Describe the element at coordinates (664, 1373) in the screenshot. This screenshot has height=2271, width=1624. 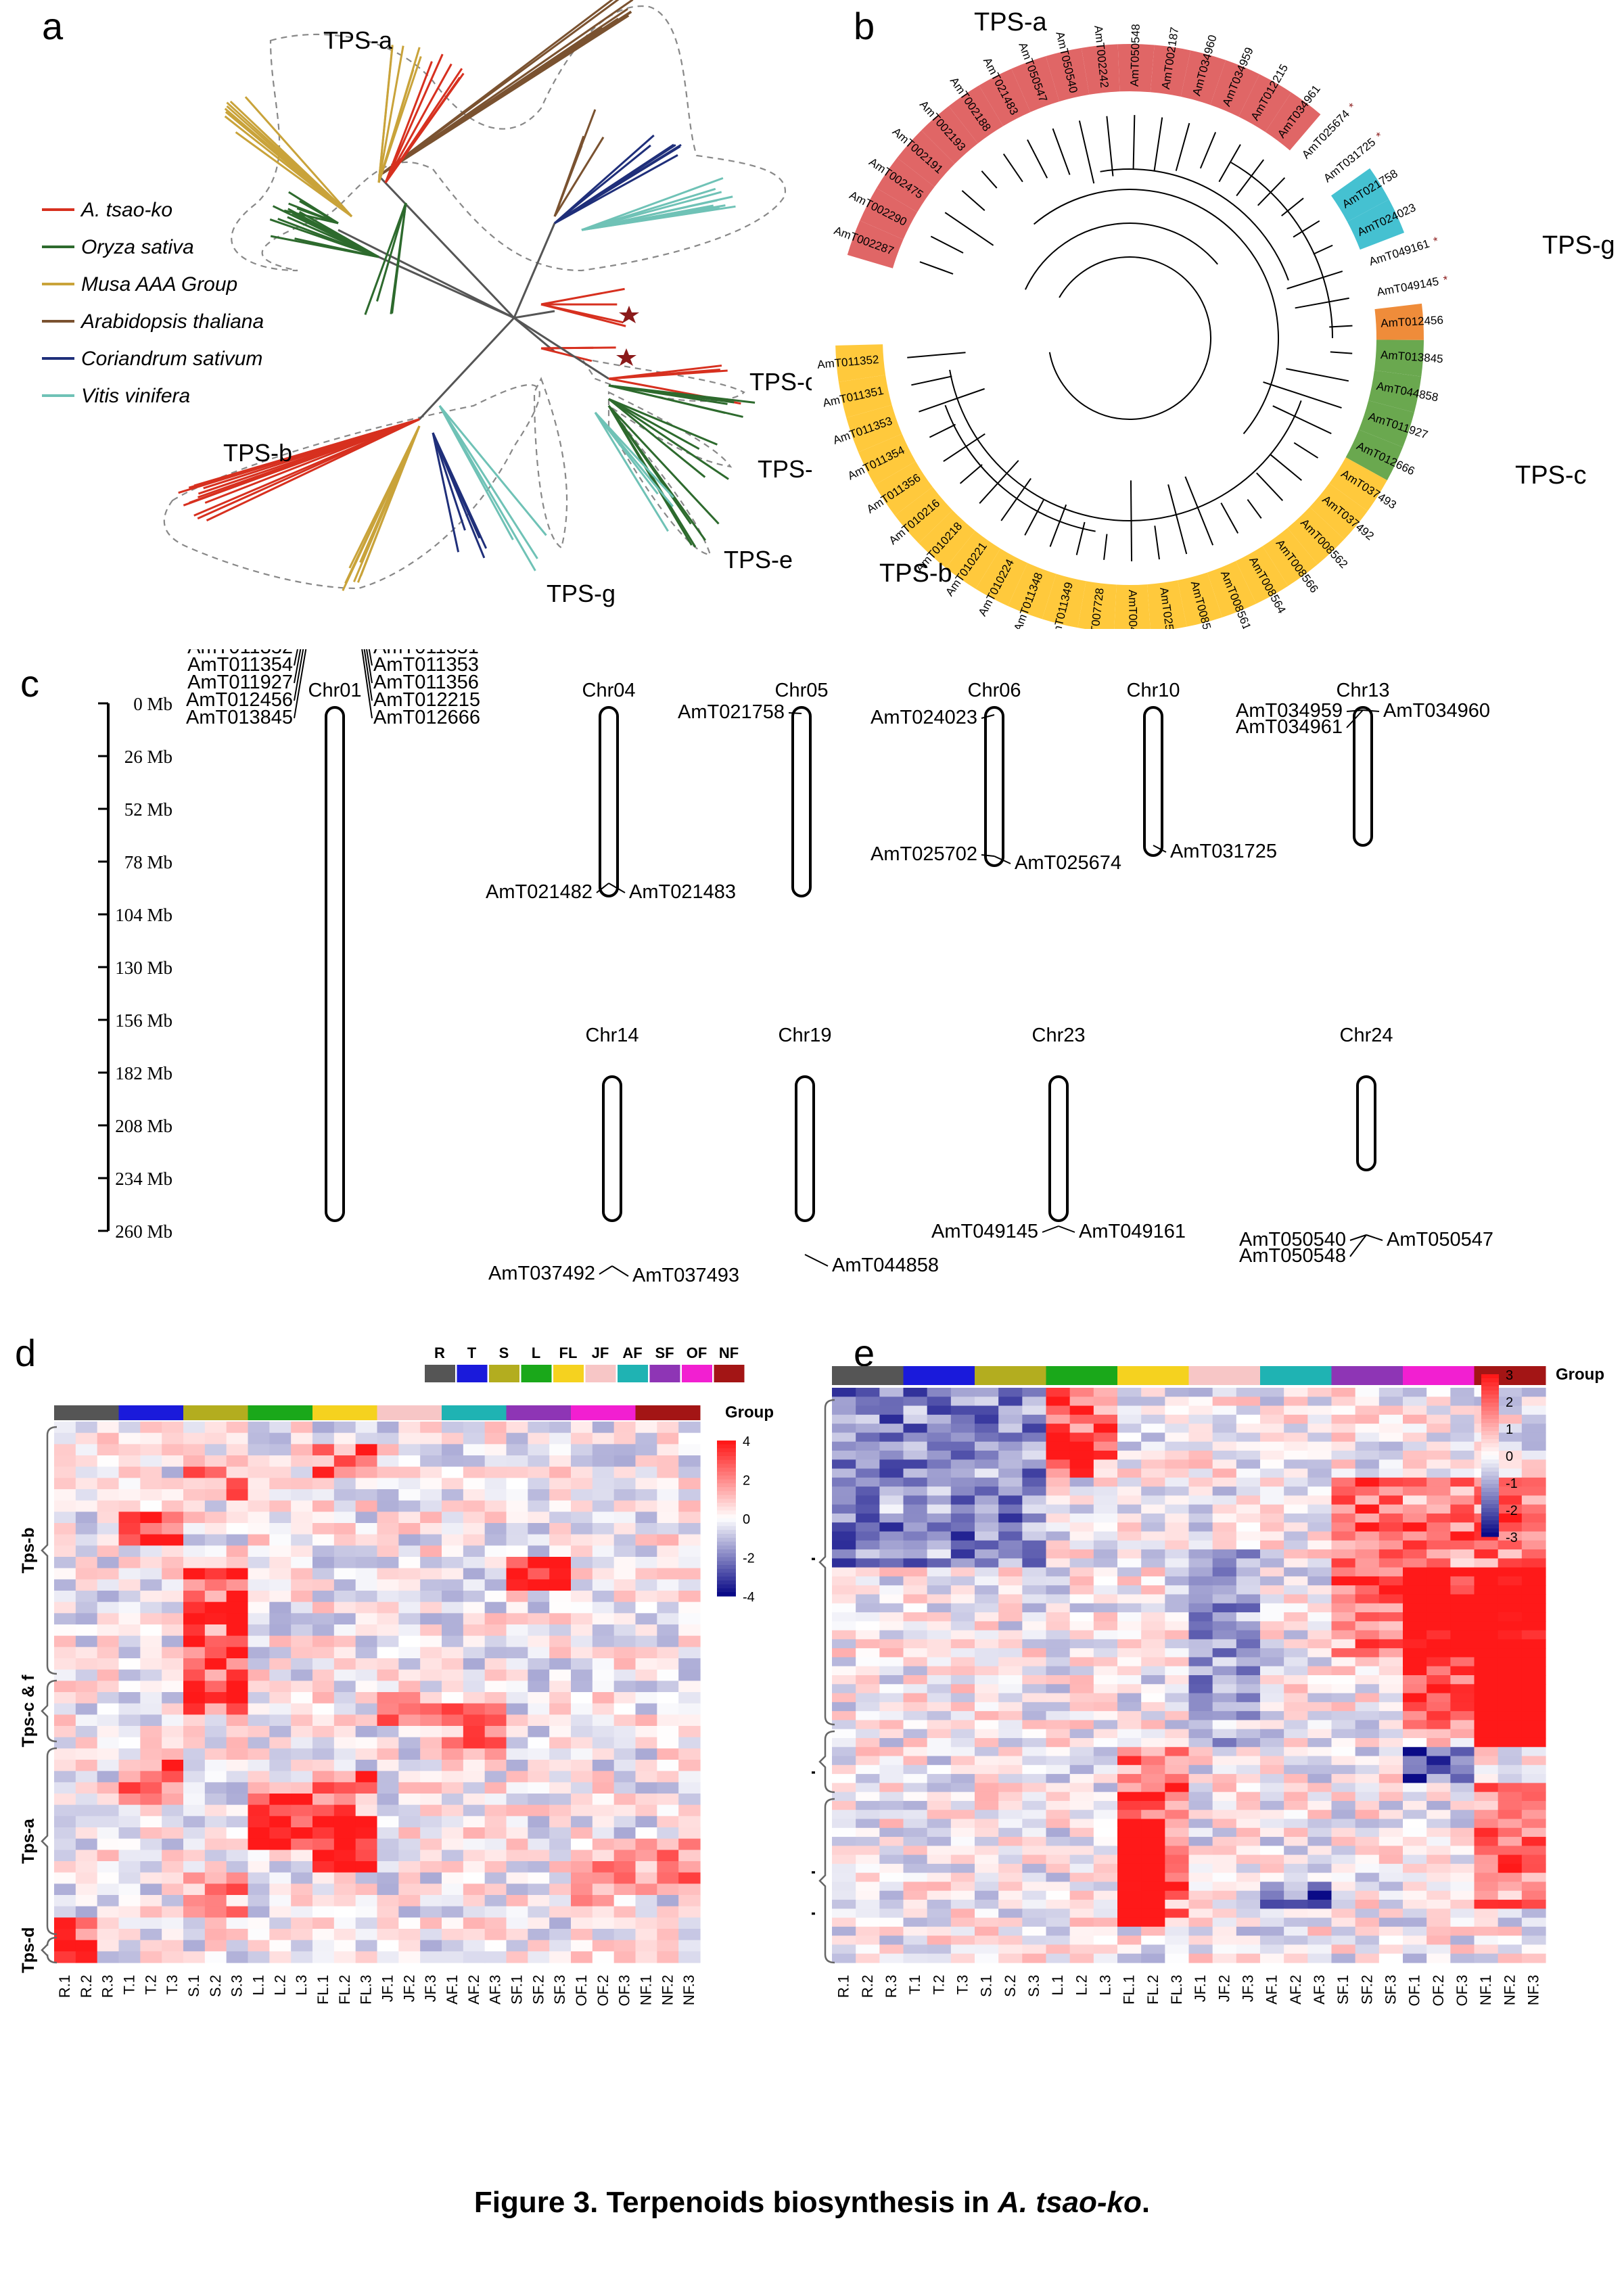
I see `legend-swatch` at that location.